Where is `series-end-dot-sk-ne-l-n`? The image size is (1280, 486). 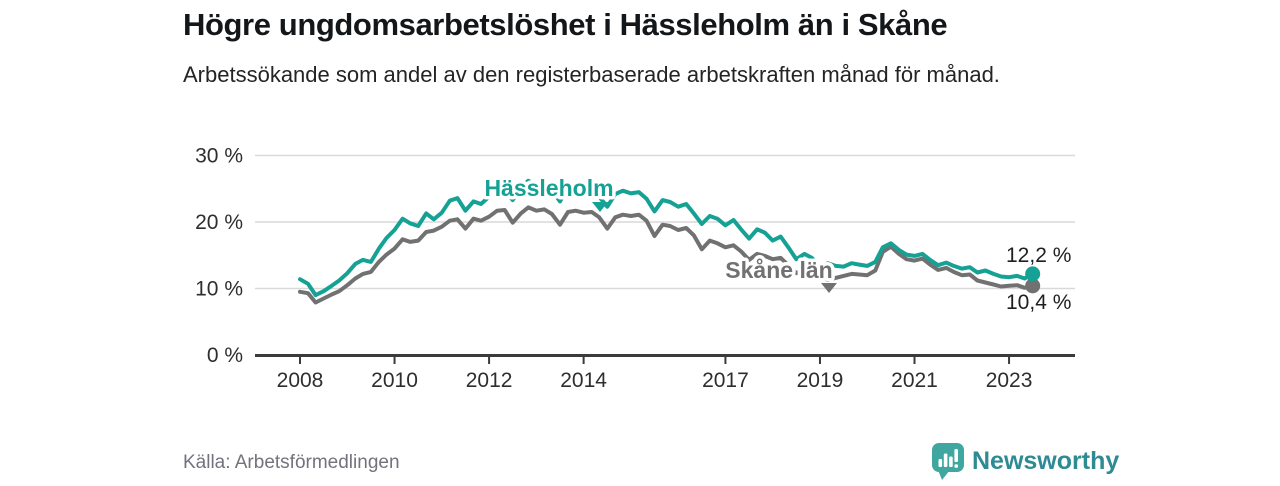 series-end-dot-sk-ne-l-n is located at coordinates (1033, 286).